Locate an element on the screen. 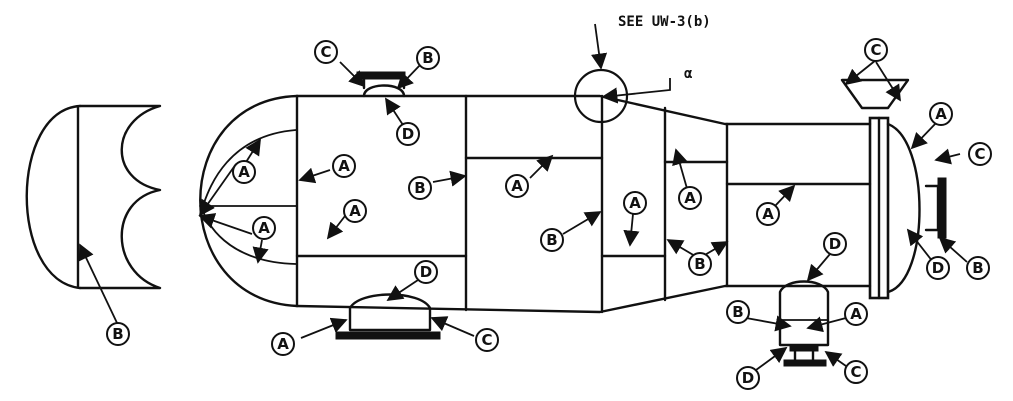 The height and width of the screenshot is (401, 1013). label-b-shell-2: B is located at coordinates (552, 240).